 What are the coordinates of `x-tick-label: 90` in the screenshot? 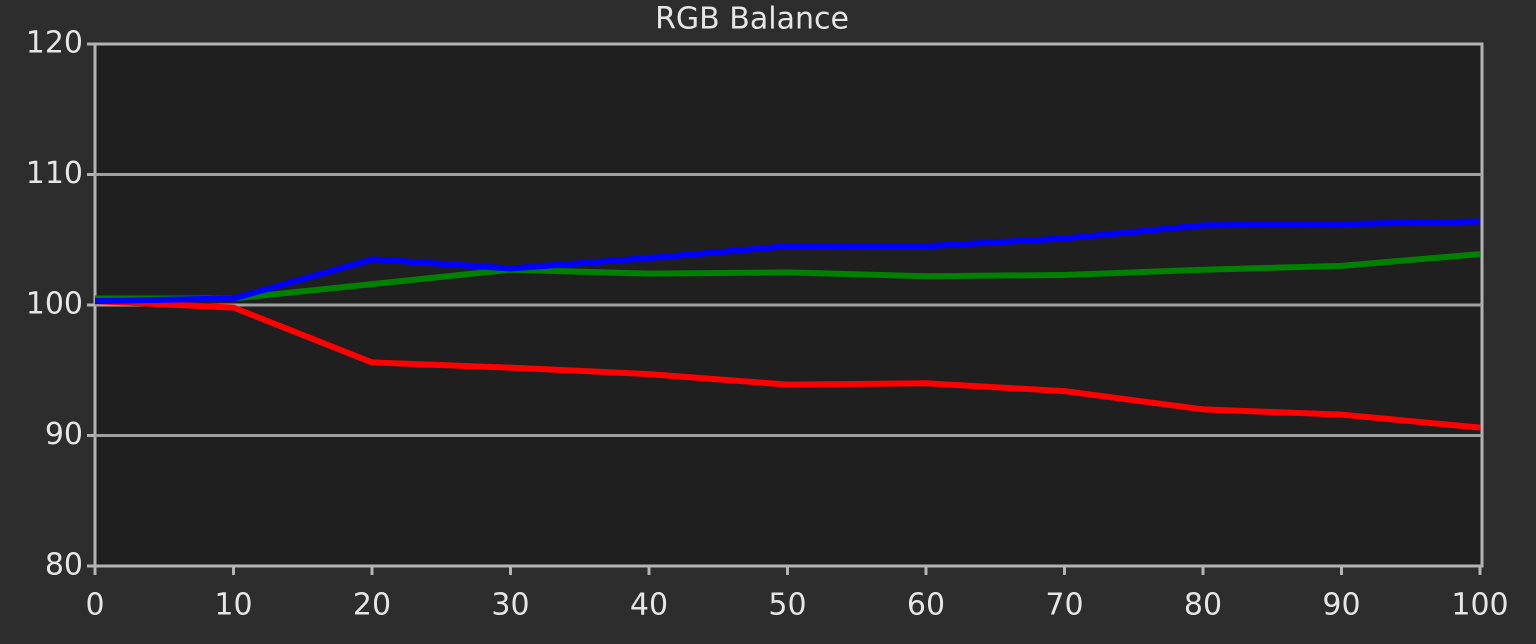 It's located at (1341, 605).